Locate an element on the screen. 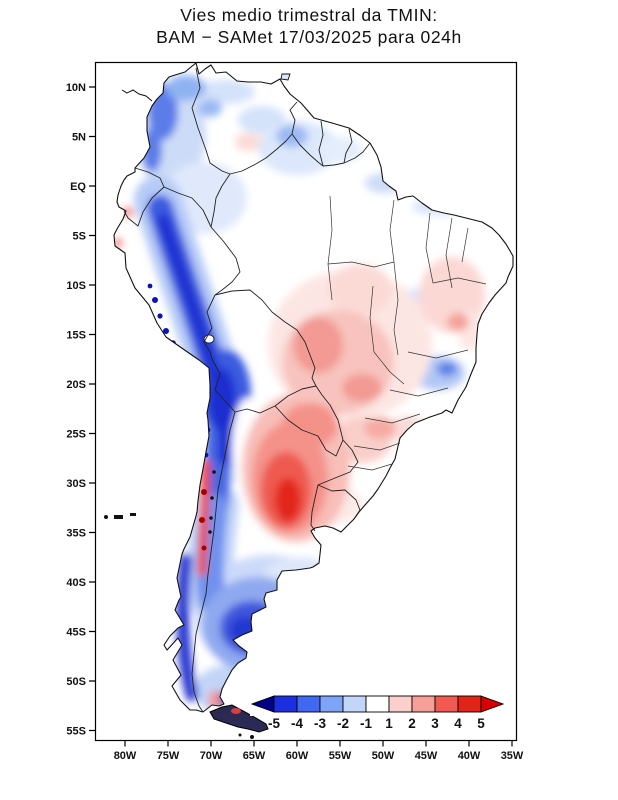 Image resolution: width=618 pixels, height=800 pixels. lat-tick-label: 15S is located at coordinates (76, 336).